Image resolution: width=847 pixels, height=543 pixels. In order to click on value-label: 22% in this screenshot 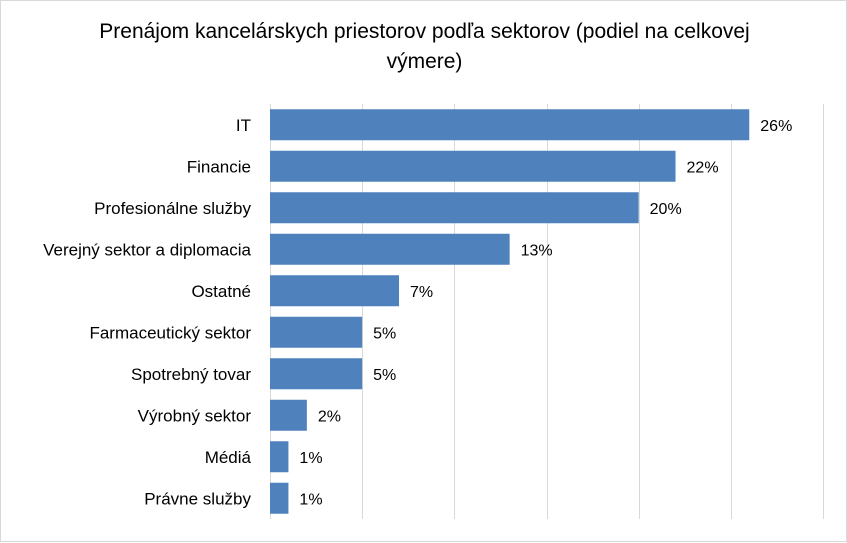, I will do `click(703, 167)`.